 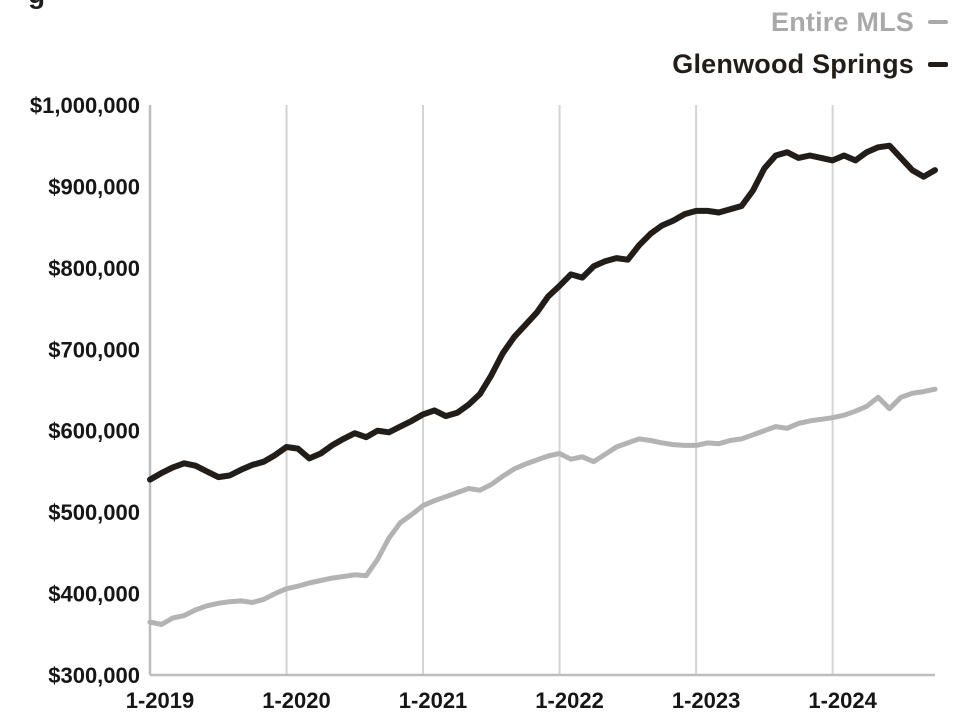 What do you see at coordinates (94, 186) in the screenshot?
I see `y-tick-label: $900,000` at bounding box center [94, 186].